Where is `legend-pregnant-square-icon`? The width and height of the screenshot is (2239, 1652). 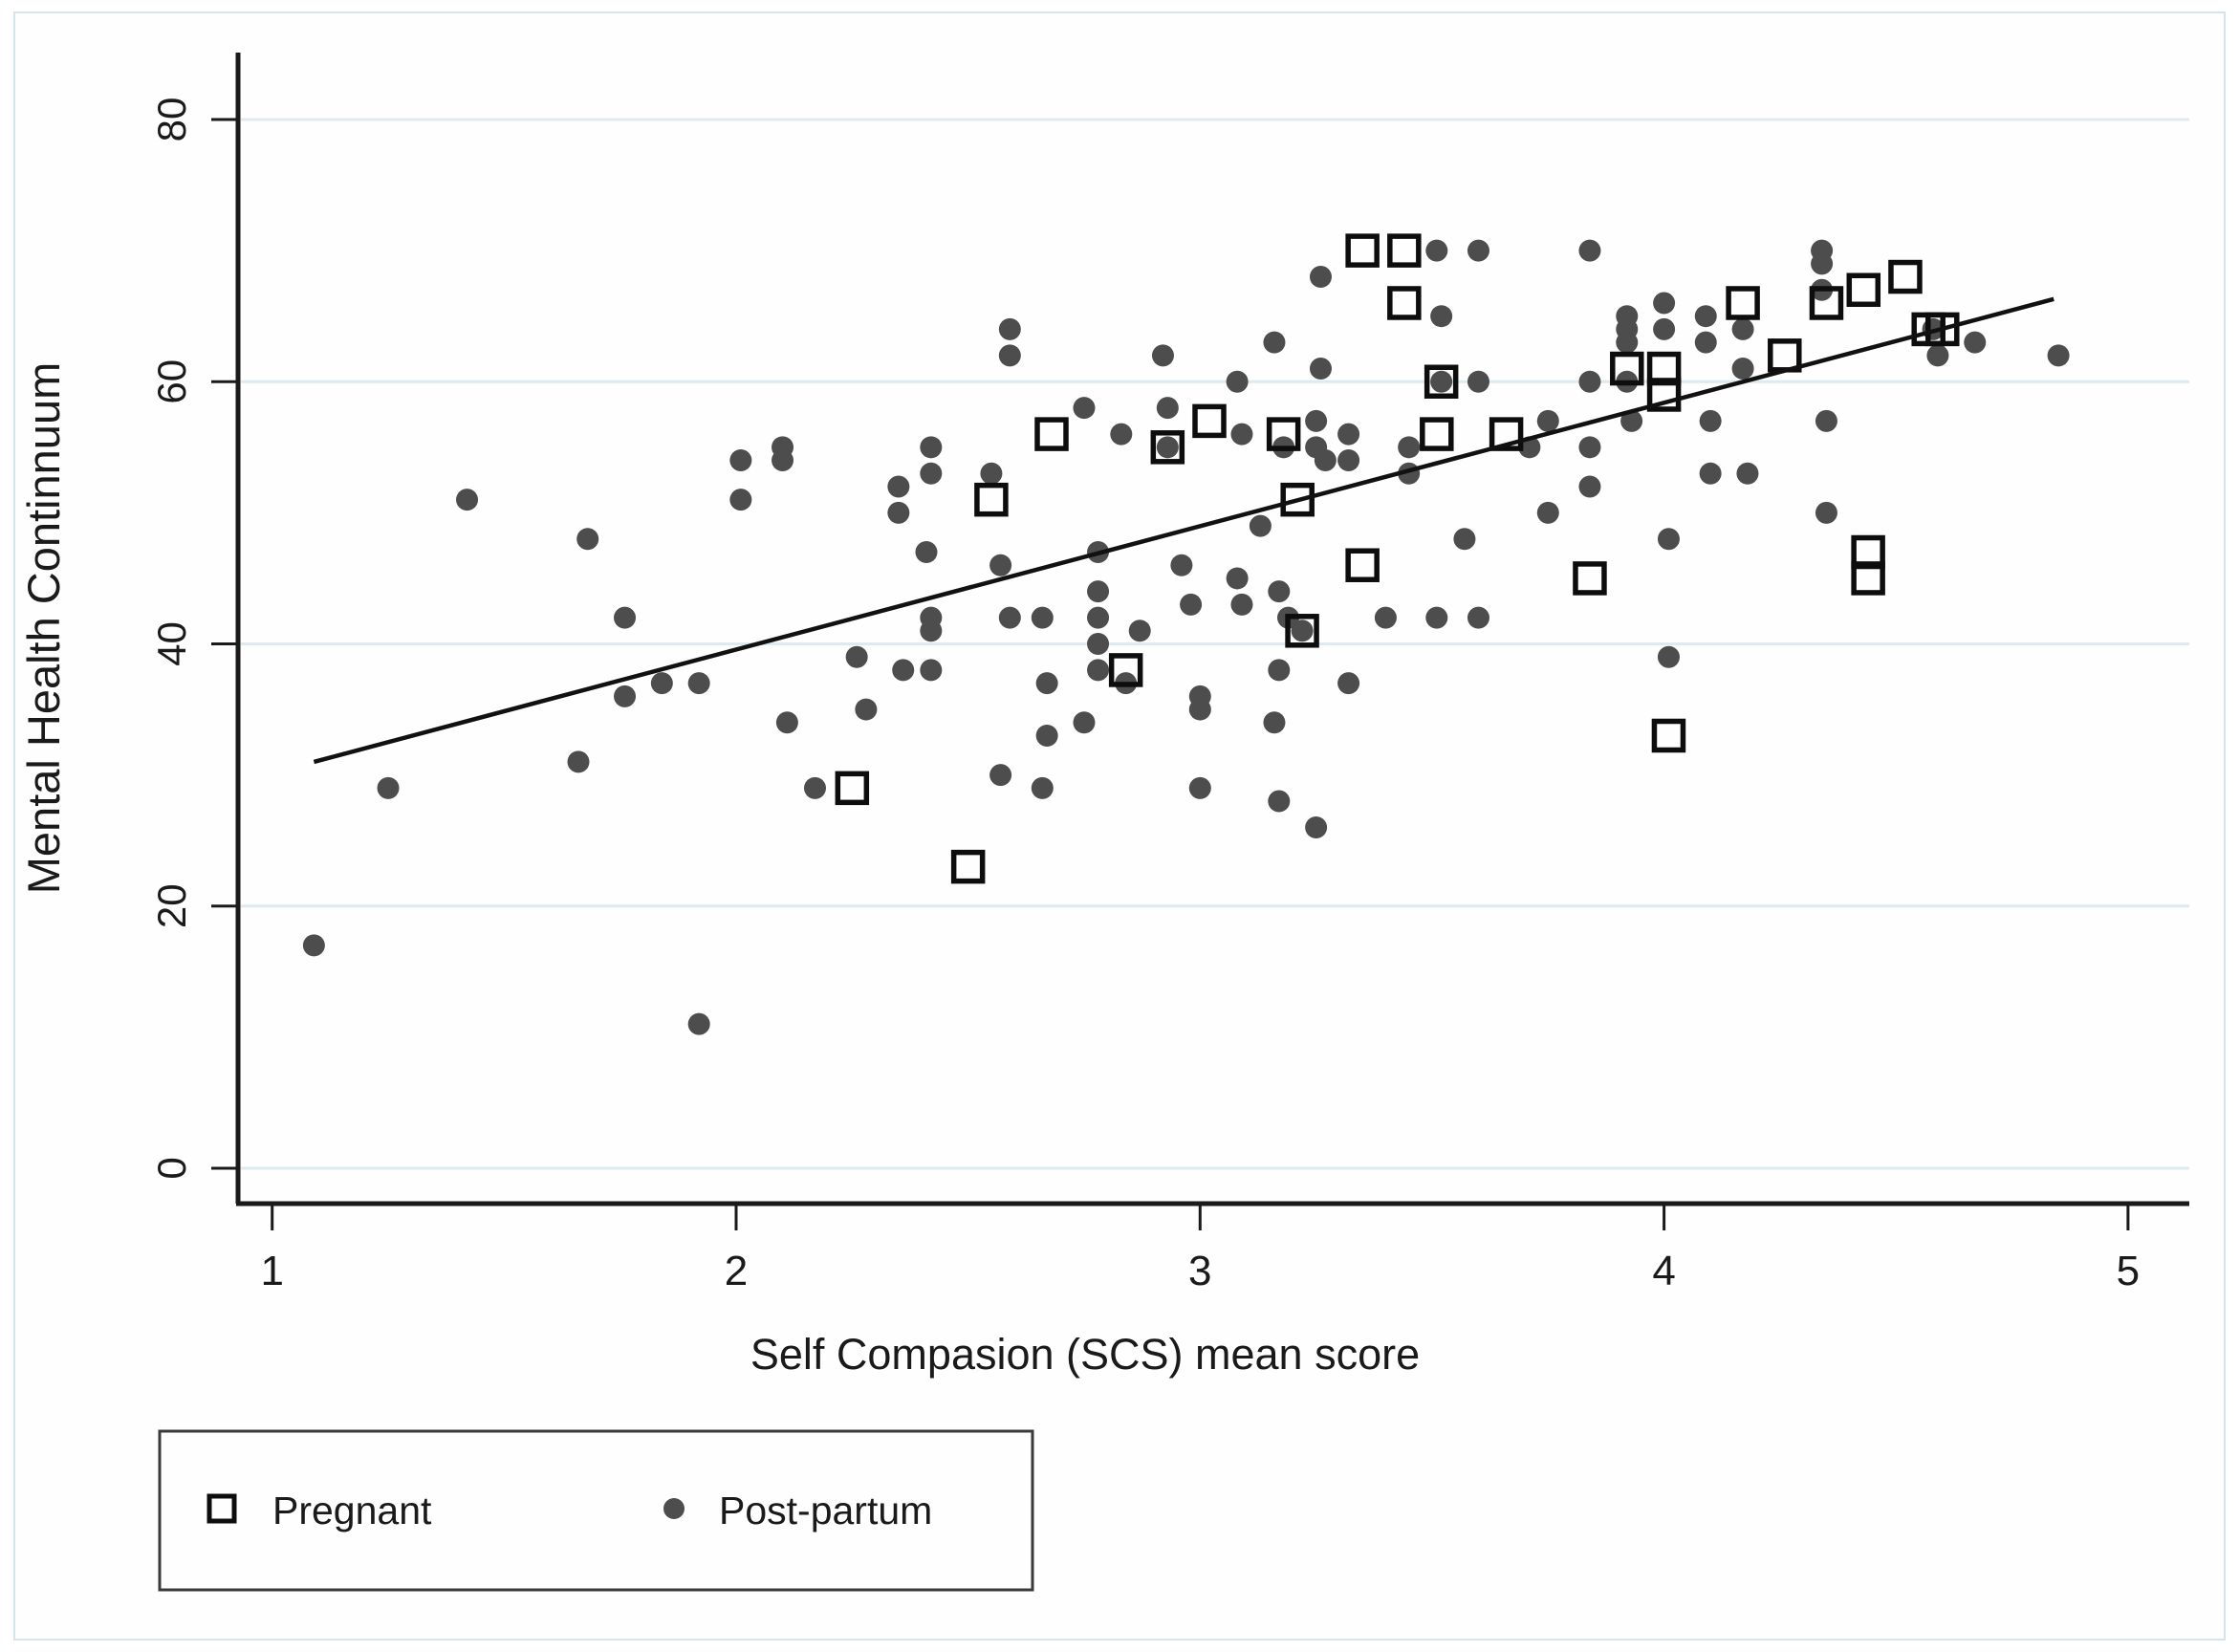
legend-pregnant-square-icon is located at coordinates (222, 1508).